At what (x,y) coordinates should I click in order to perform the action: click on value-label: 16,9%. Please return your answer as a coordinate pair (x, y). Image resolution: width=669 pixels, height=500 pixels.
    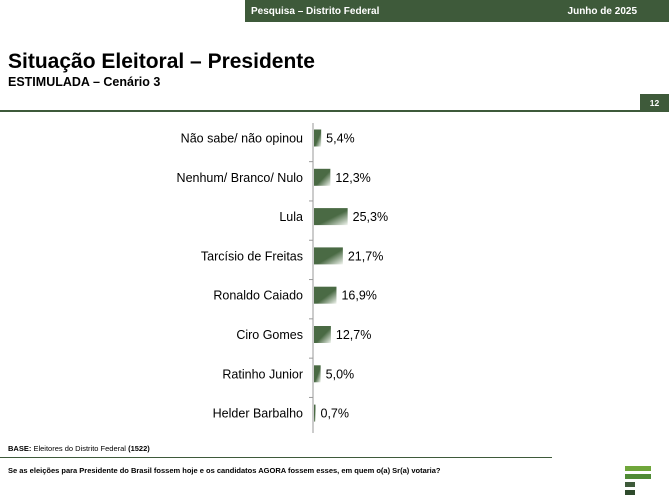
    Looking at the image, I should click on (358, 296).